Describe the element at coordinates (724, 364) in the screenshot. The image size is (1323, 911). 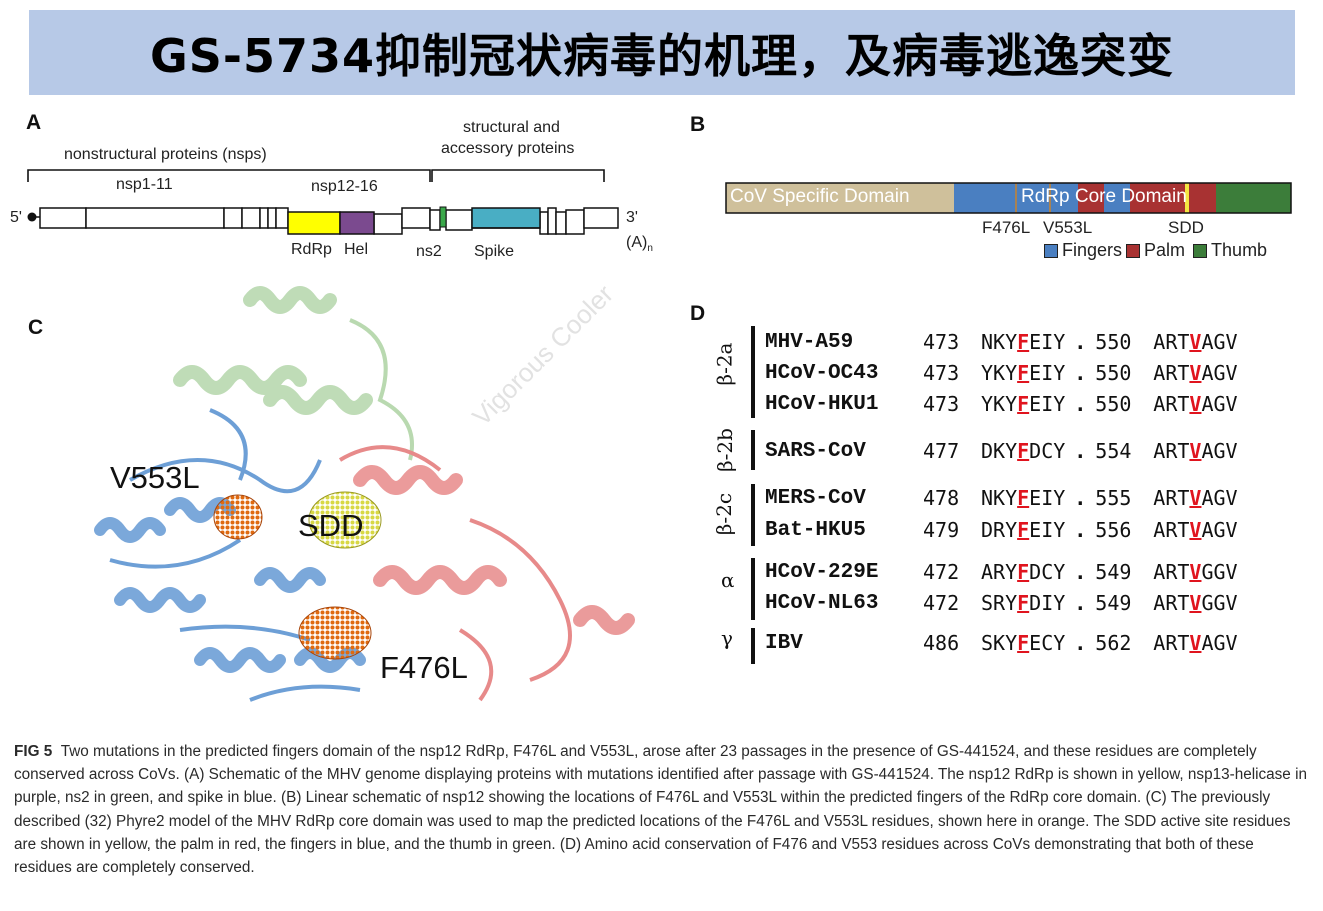
I see `group-label-b2a: β-2a` at that location.